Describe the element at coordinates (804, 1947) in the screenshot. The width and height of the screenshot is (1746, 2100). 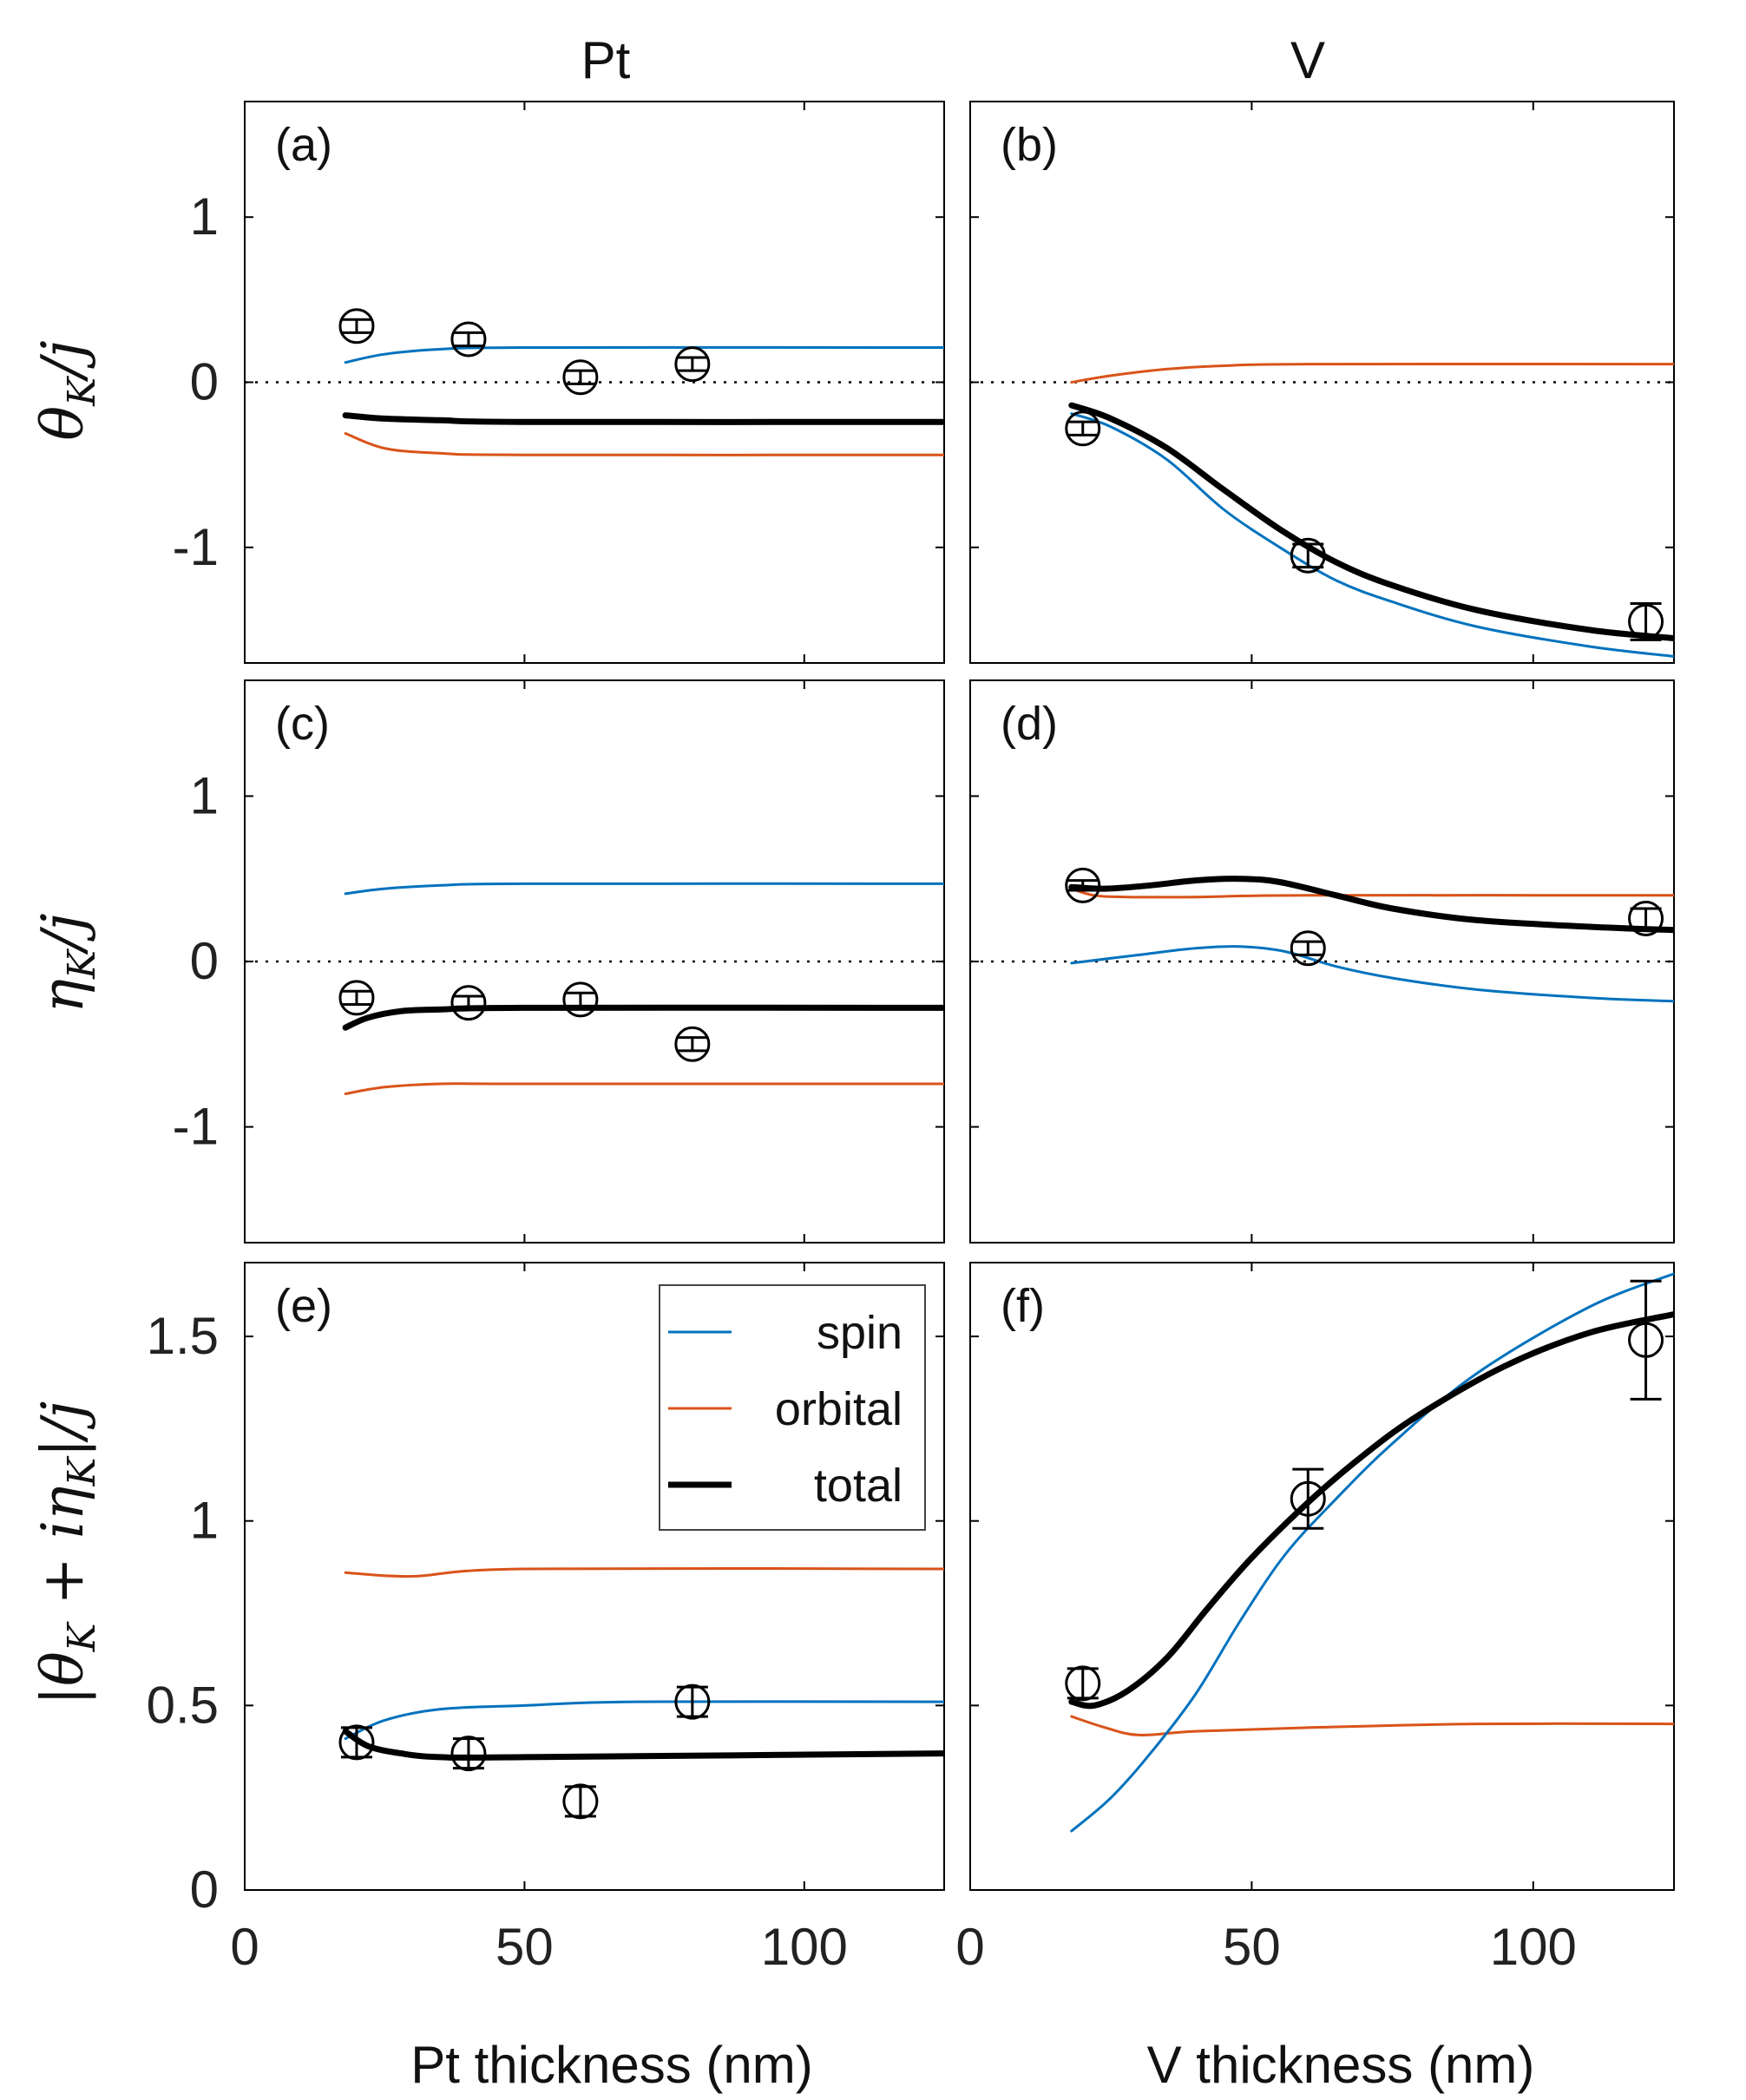
I see `x-tick-label: 100` at that location.